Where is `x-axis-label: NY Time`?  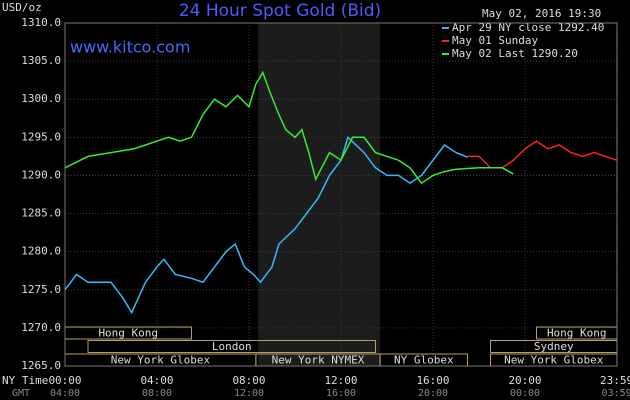
x-axis-label: NY Time is located at coordinates (25, 380).